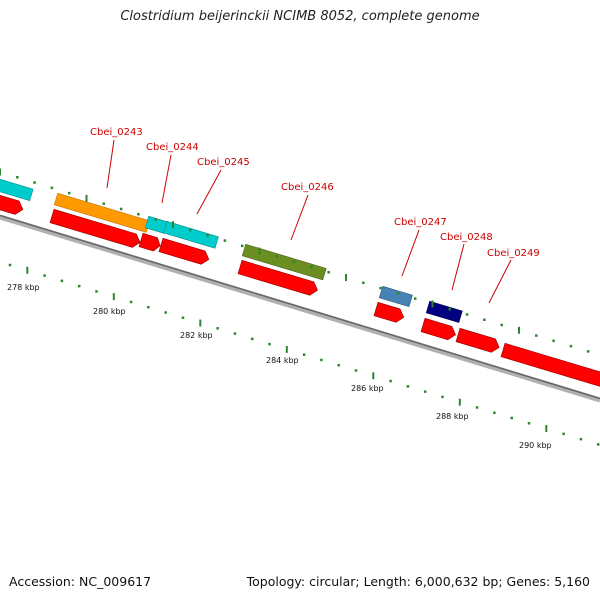  I want to click on kbp-label: 278 kbp, so click(23, 287).